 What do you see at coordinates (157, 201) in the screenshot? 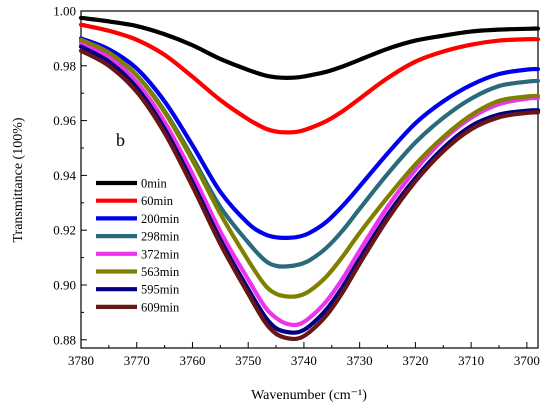
I see `legend-label: 60min` at bounding box center [157, 201].